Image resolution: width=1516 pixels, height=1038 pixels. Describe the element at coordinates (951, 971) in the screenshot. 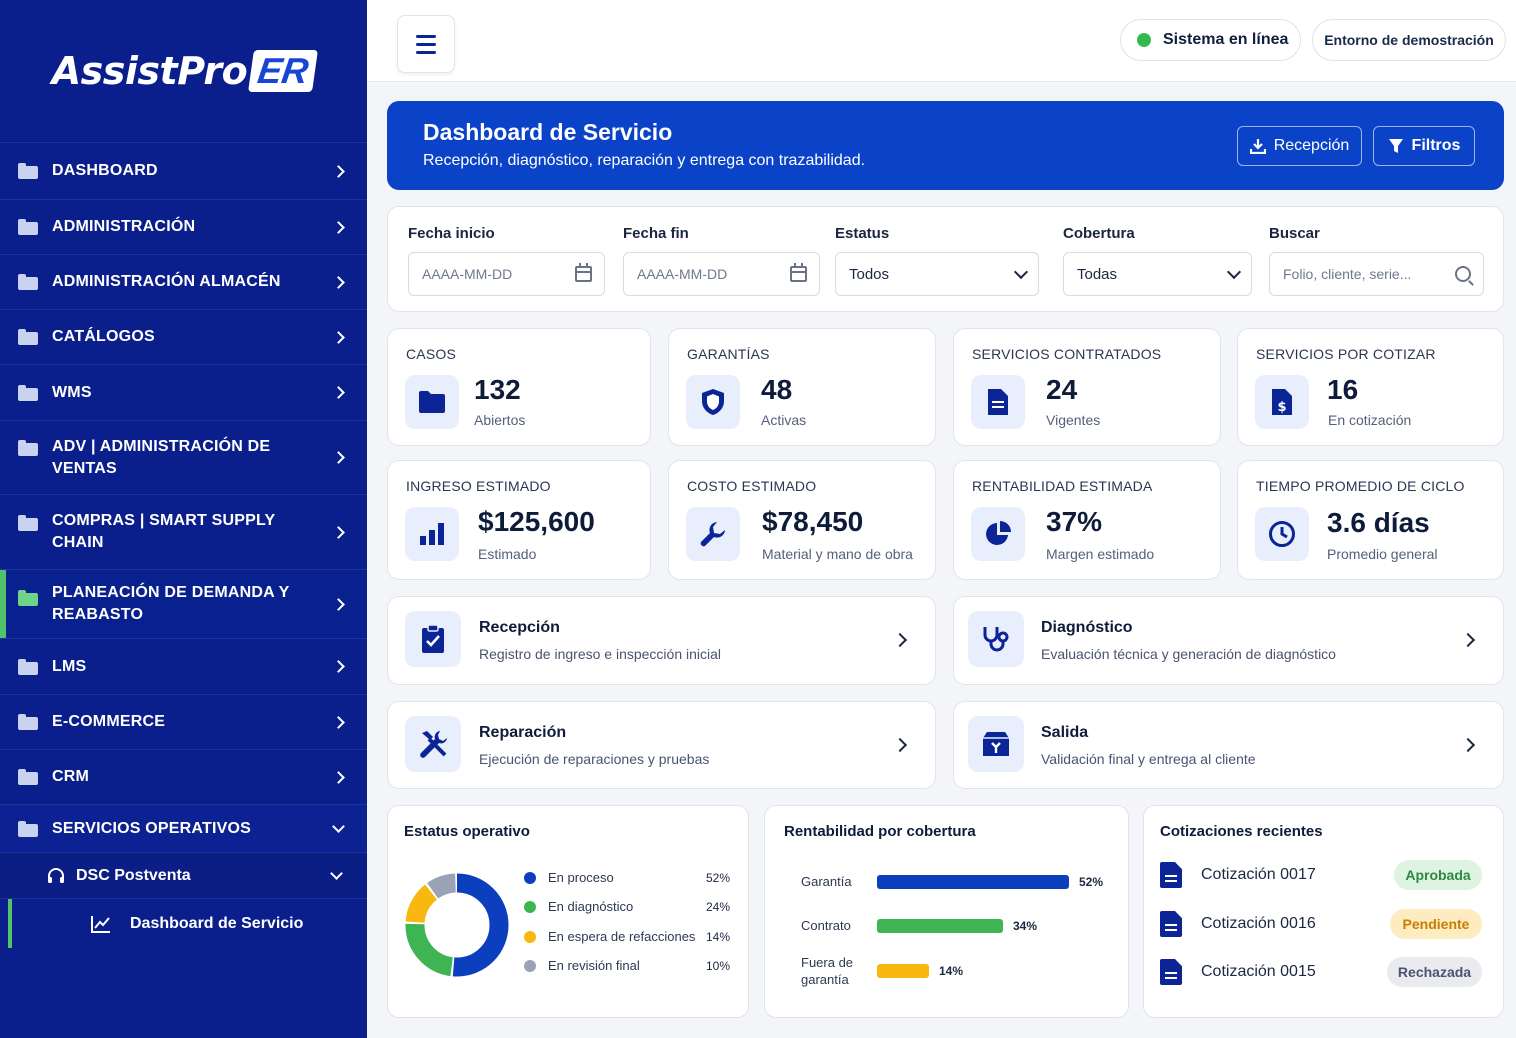

I see `bar-value: 14%` at that location.